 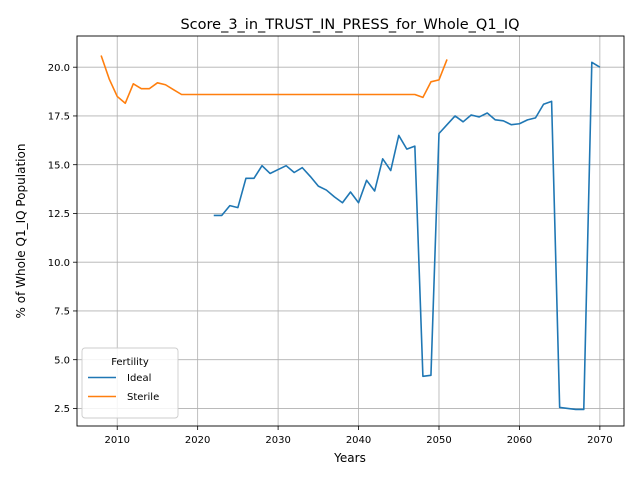 I want to click on legend-box, so click(x=130, y=383).